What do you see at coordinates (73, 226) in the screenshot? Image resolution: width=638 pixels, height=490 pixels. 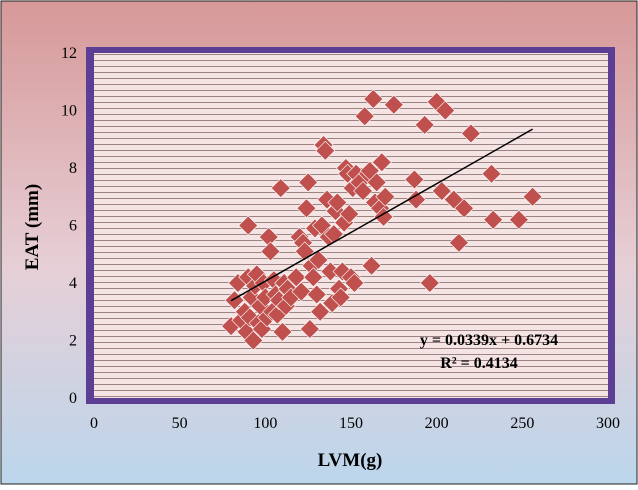 I see `y-tick-label: 6` at bounding box center [73, 226].